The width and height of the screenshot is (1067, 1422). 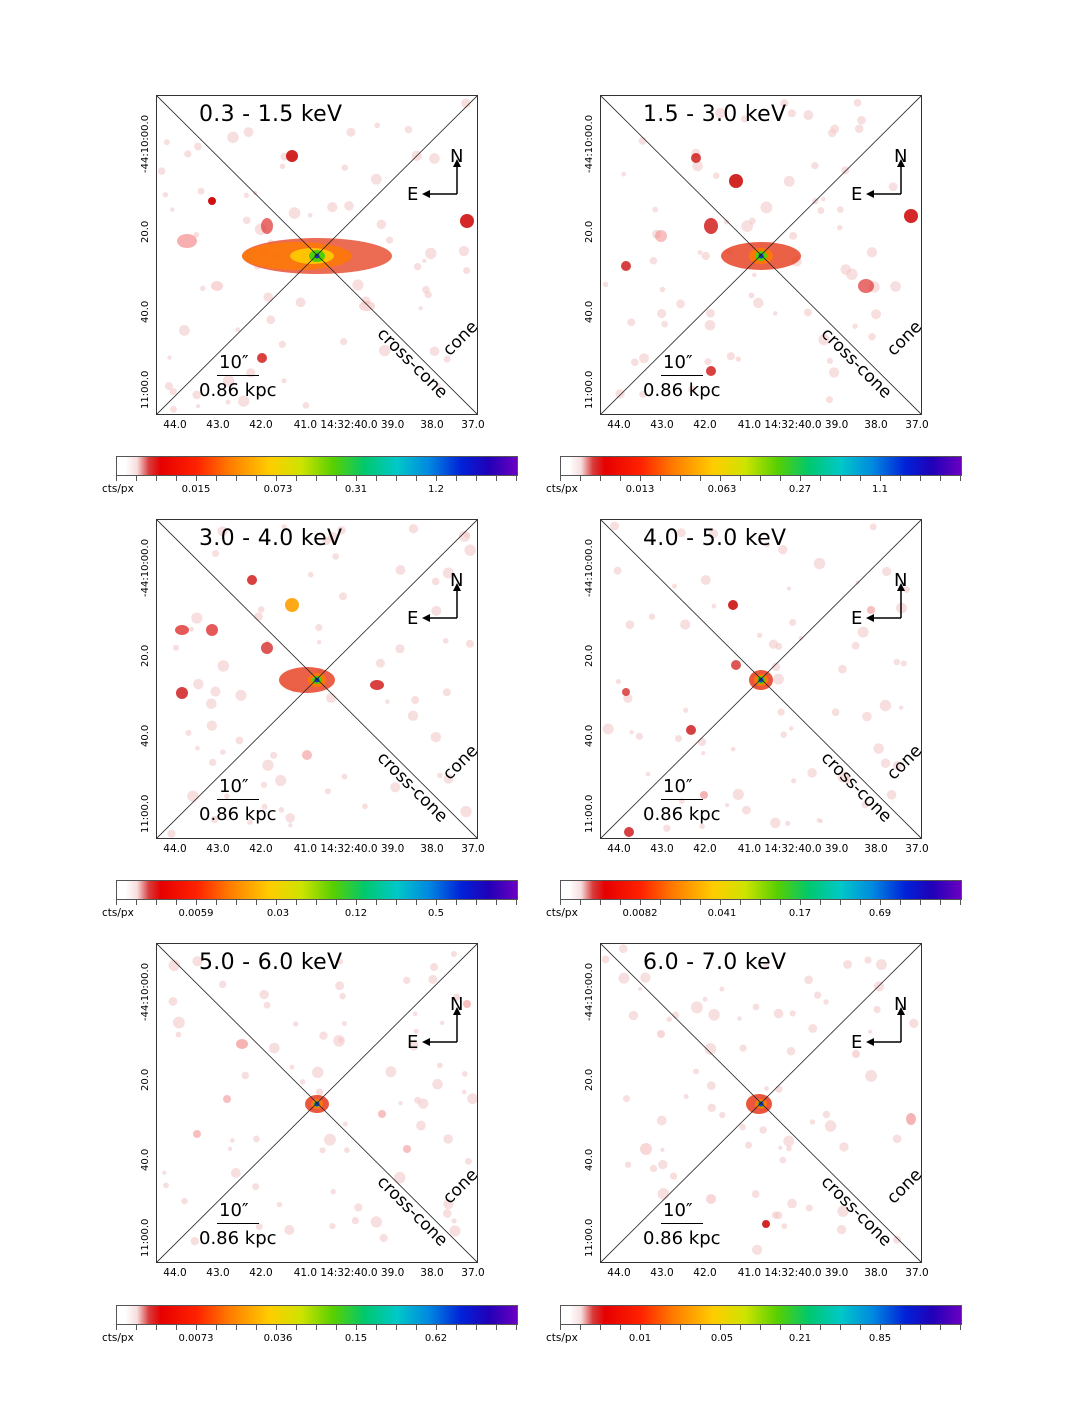 What do you see at coordinates (234, 362) in the screenshot?
I see `scale-arcsec-label: 10″` at bounding box center [234, 362].